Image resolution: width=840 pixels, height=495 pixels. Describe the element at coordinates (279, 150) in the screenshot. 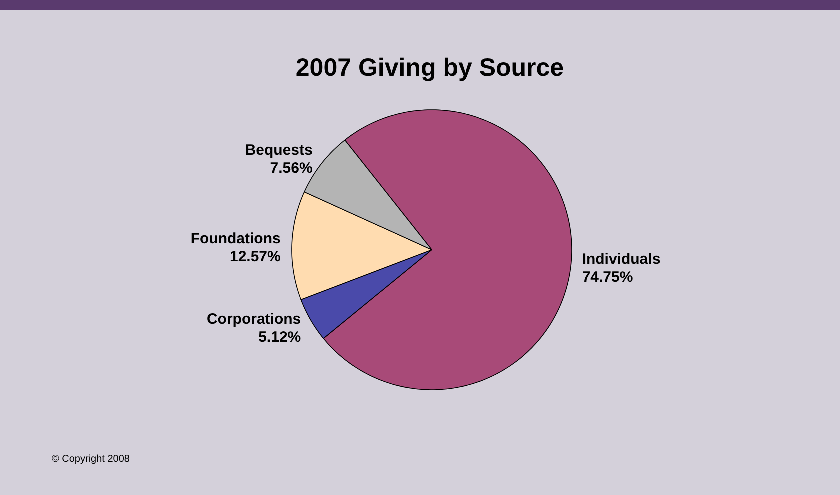

I see `slice-label: Bequests` at that location.